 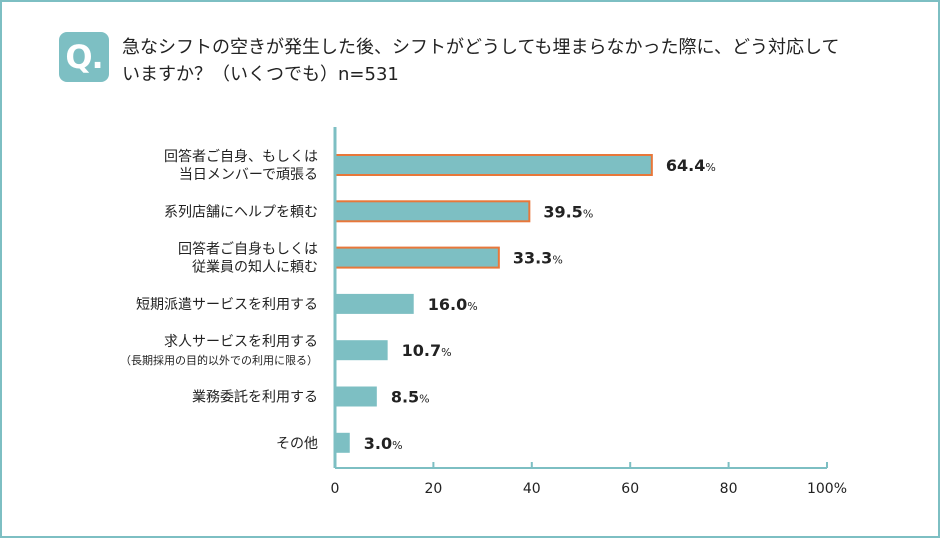 What do you see at coordinates (729, 489) in the screenshot?
I see `x-tick-label: 80` at bounding box center [729, 489].